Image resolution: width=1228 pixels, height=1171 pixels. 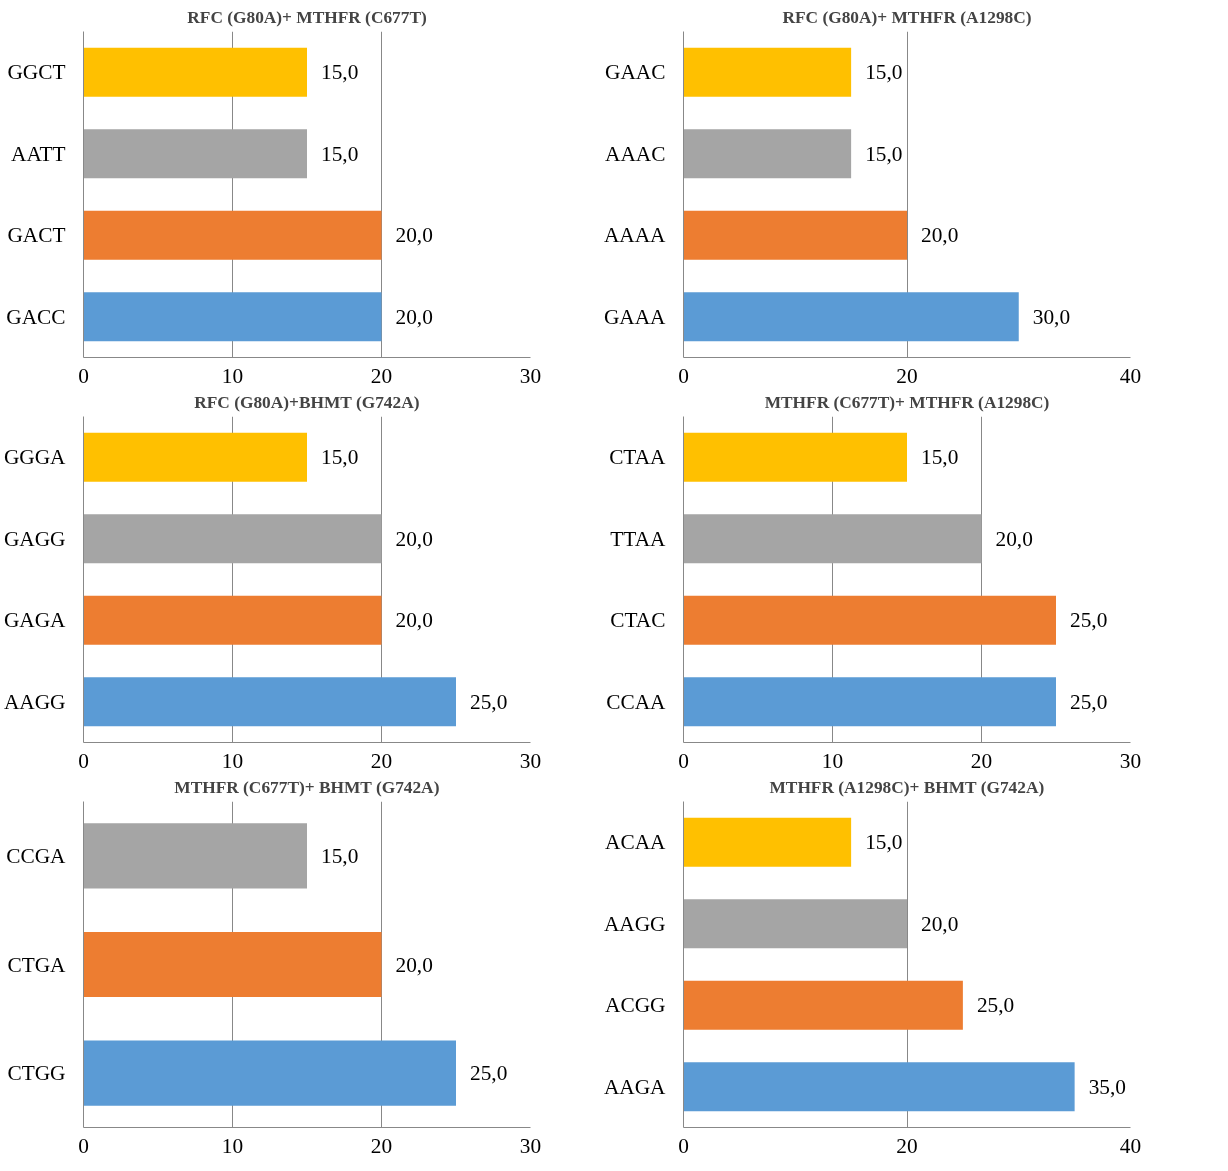 What do you see at coordinates (636, 701) in the screenshot?
I see `y-tick-label: CCAA` at bounding box center [636, 701].